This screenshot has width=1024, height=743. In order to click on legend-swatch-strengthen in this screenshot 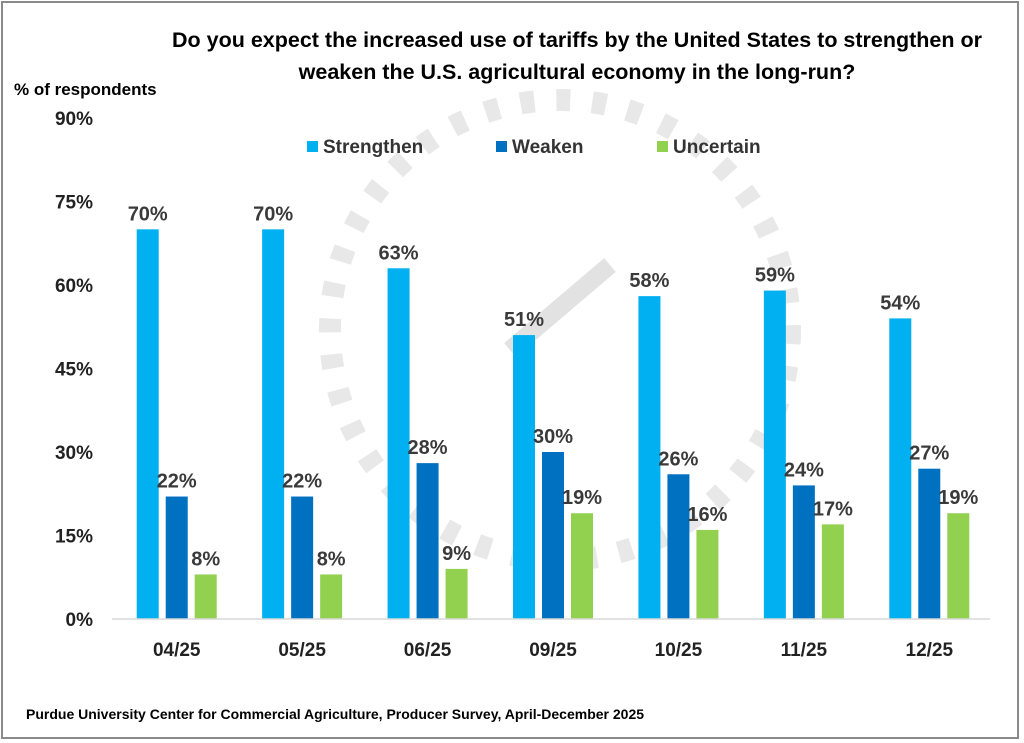, I will do `click(312, 146)`.